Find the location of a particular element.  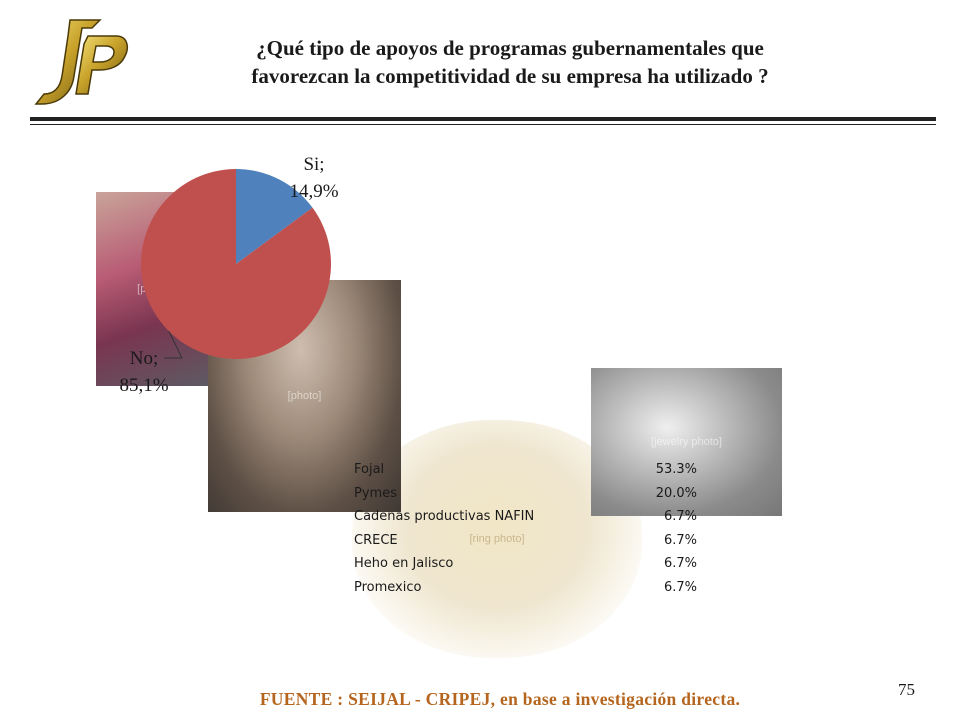

row-label: Fojal is located at coordinates (369, 469).